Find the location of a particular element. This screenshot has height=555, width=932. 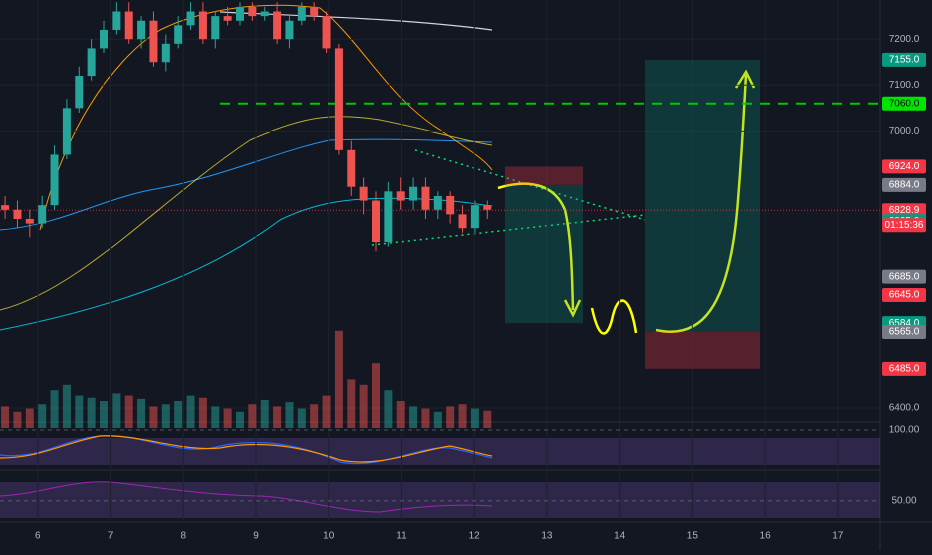

price-label: 6584.0 is located at coordinates (904, 323).